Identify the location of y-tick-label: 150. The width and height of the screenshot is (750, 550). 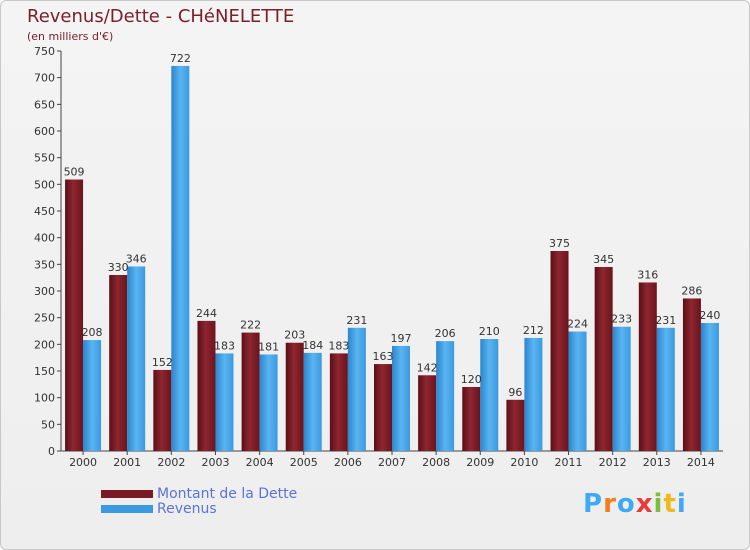
(44, 371).